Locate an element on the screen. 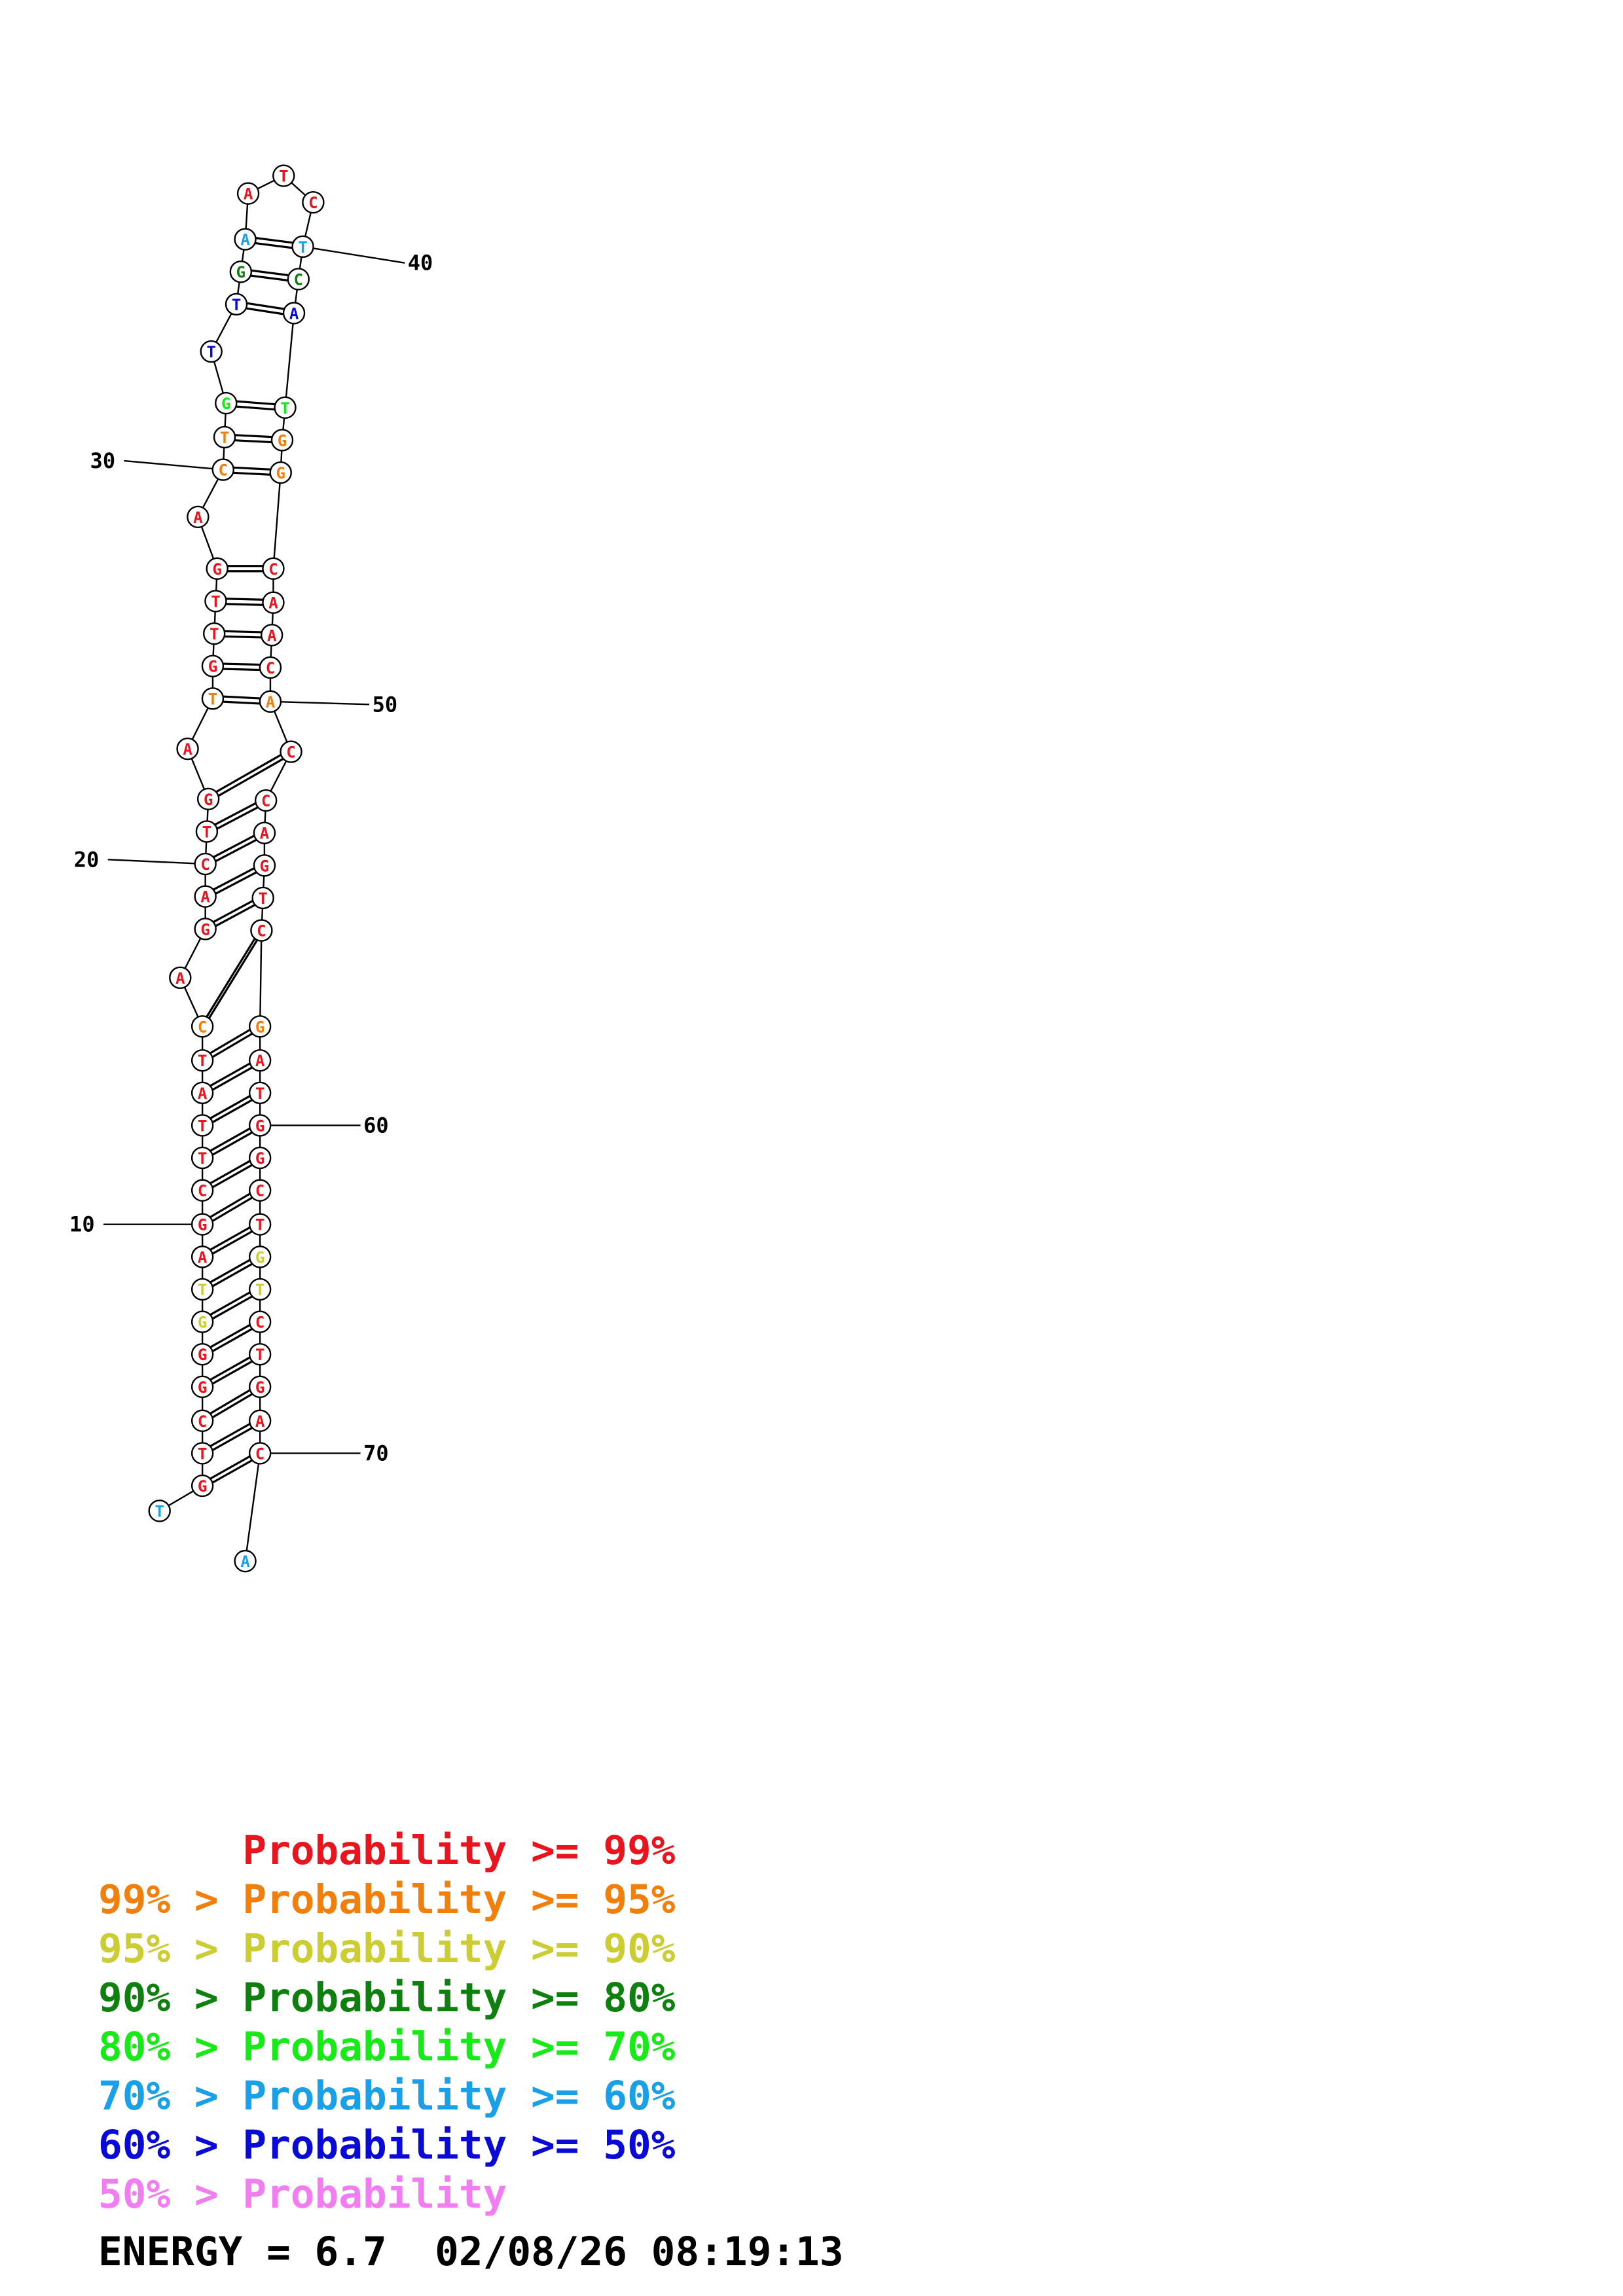 The width and height of the screenshot is (1623, 2296). energy-timestamp: ENERGY = 6.7 02/08/26 08:19:13 is located at coordinates (471, 2252).